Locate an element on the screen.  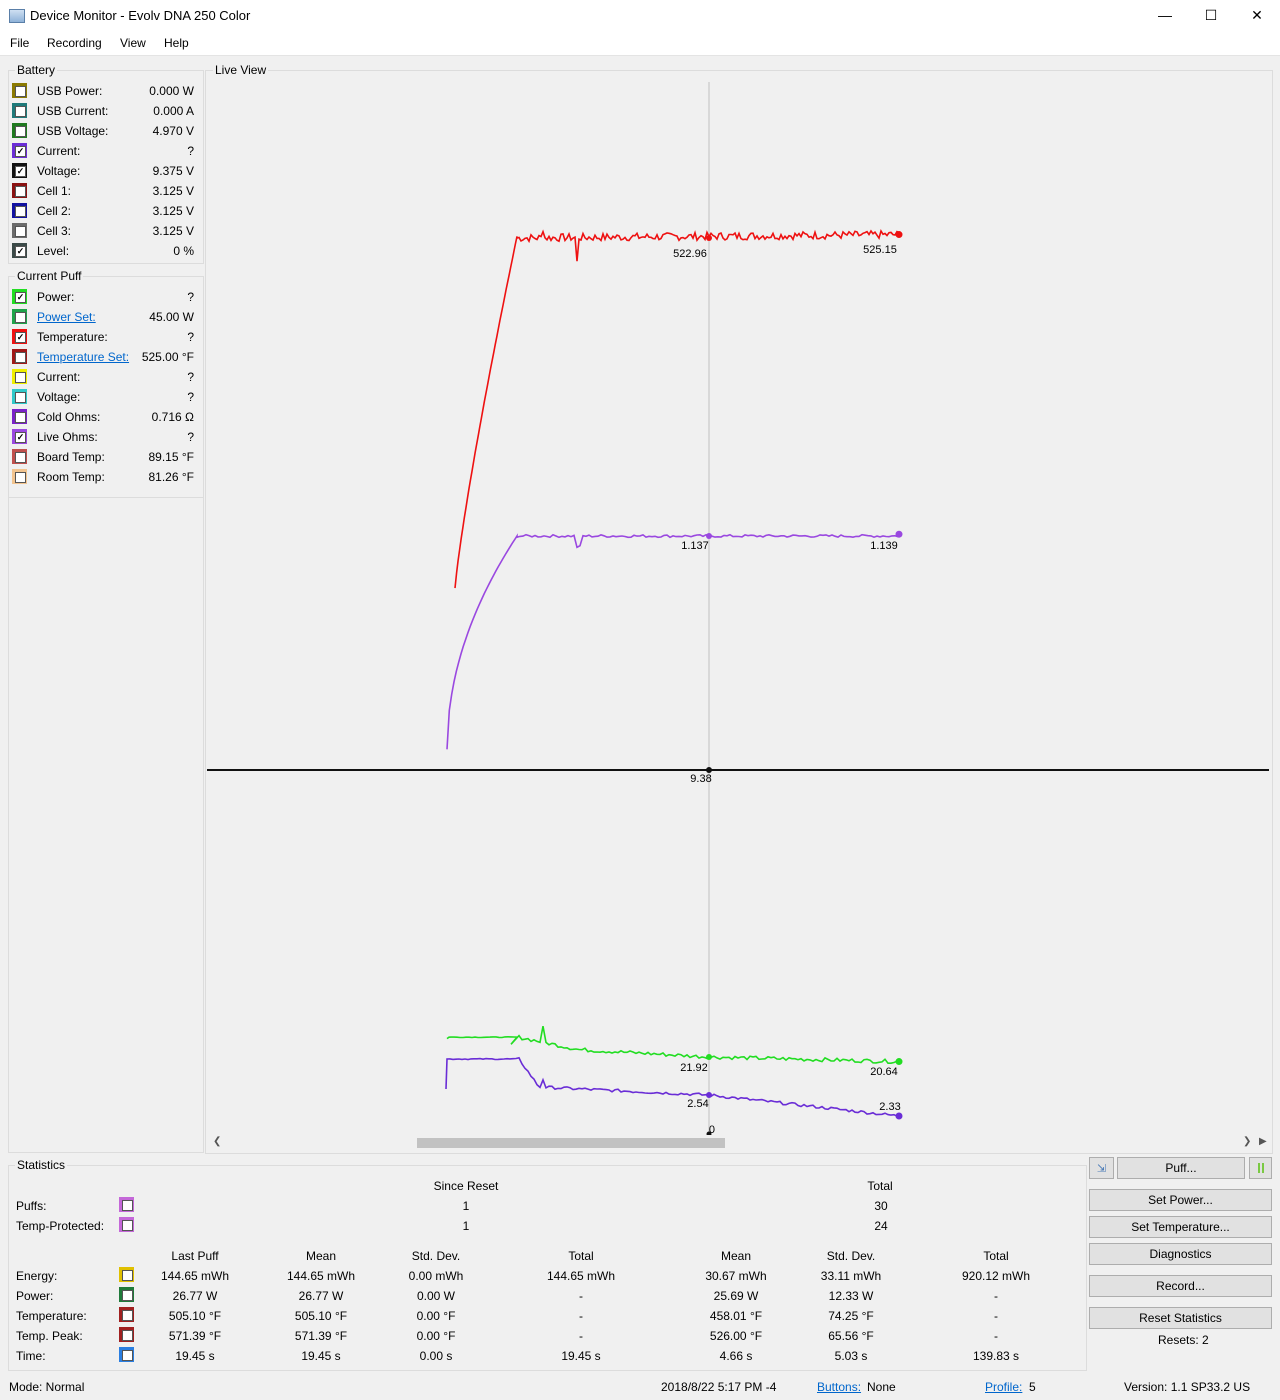
menu-bar: File Recording View Help is located at coordinates (640, 43).